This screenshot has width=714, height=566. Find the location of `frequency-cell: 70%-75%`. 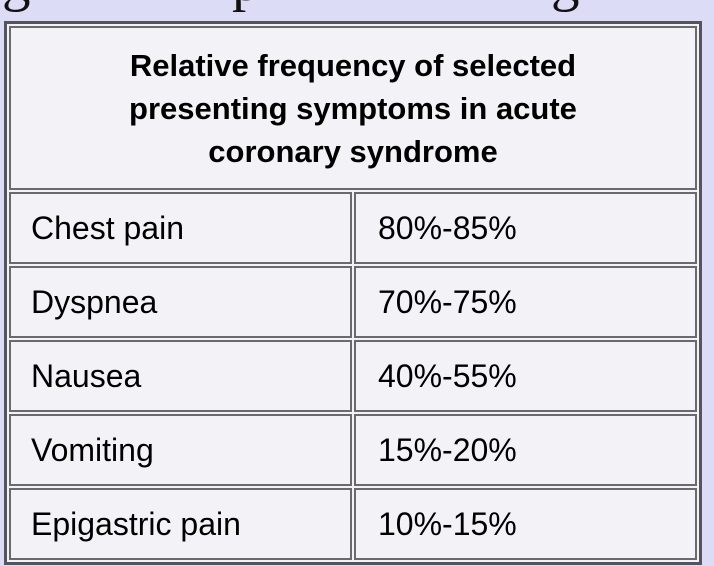

frequency-cell: 70%-75% is located at coordinates (525, 302).